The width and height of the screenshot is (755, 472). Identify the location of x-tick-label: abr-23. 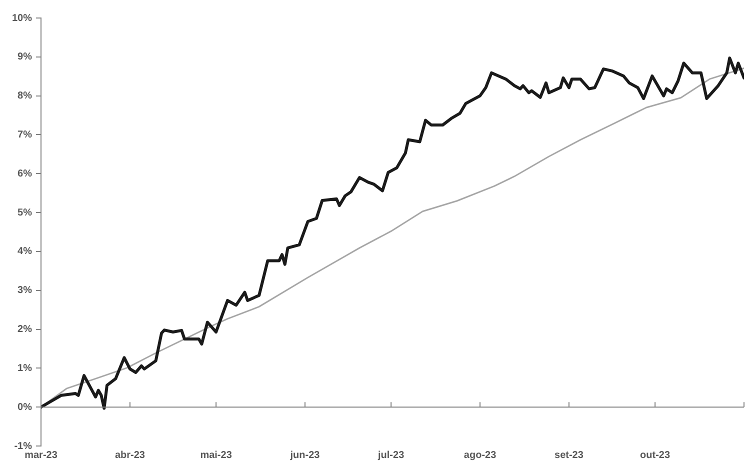
(130, 455).